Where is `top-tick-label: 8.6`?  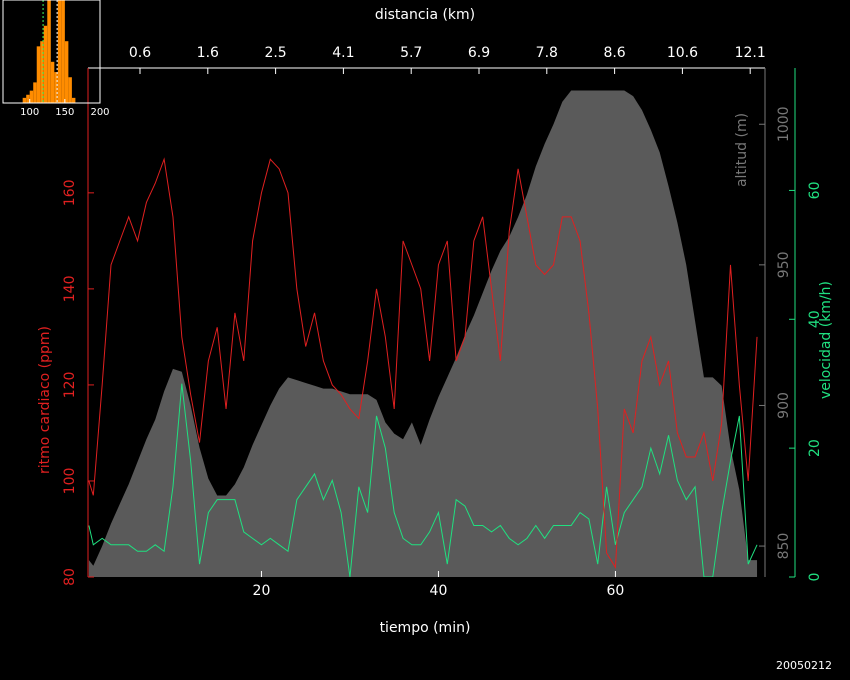 top-tick-label: 8.6 is located at coordinates (614, 53).